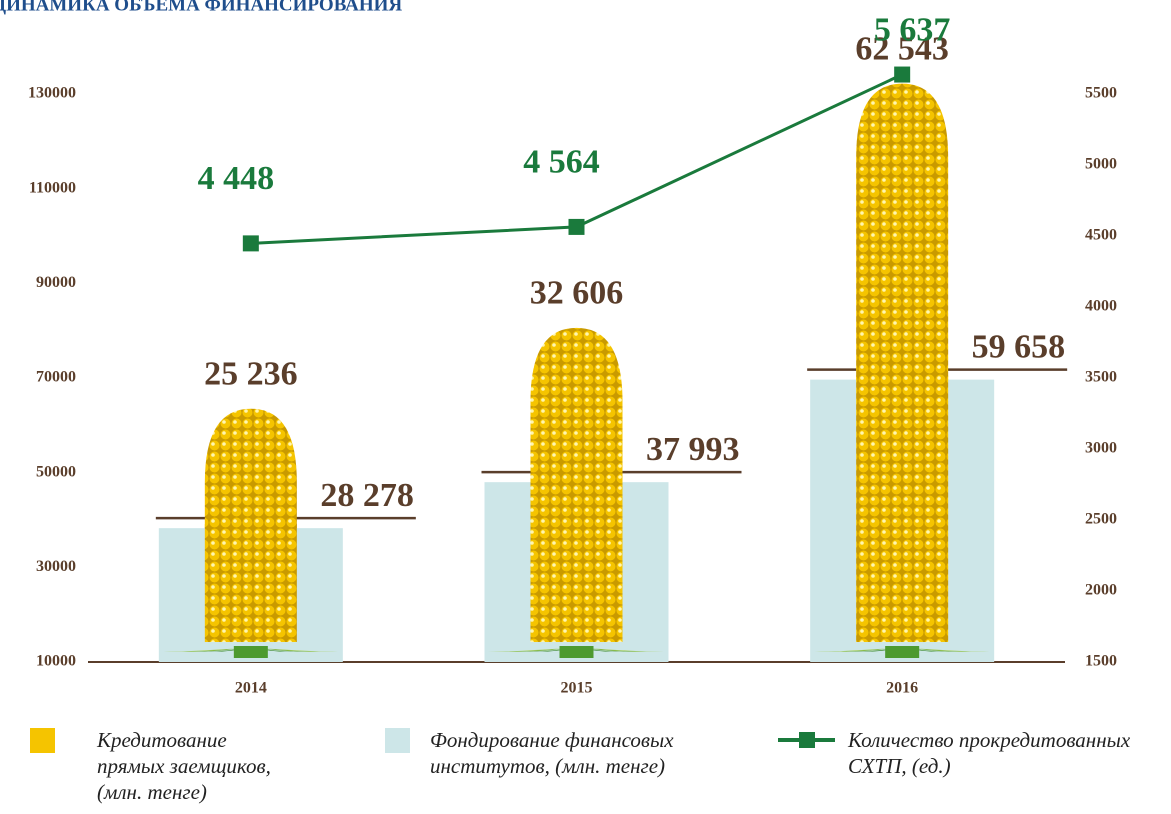 The width and height of the screenshot is (1171, 814). Describe the element at coordinates (1101, 306) in the screenshot. I see `y2-tick-label: 4000` at that location.